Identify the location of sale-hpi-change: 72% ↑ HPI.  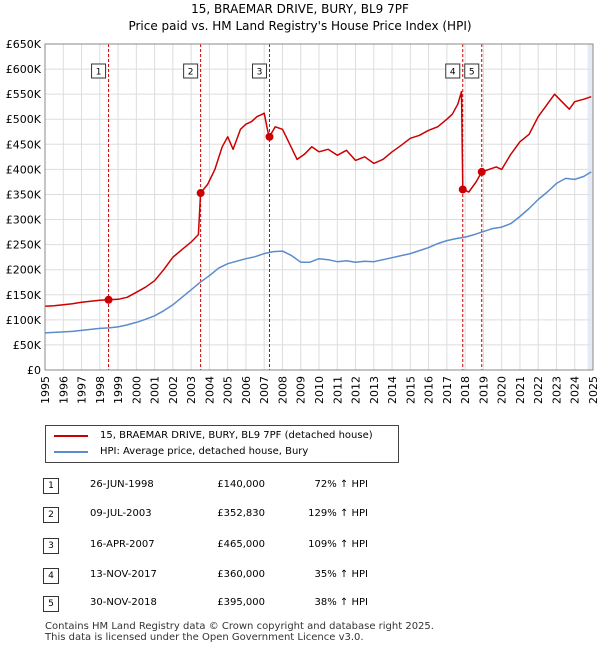
(341, 484).